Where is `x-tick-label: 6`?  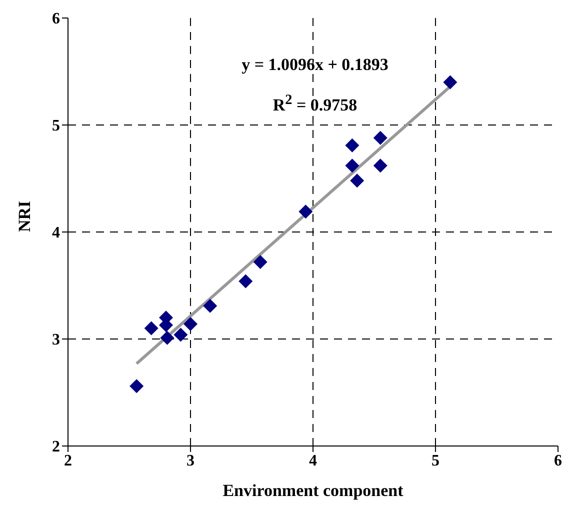 x-tick-label: 6 is located at coordinates (558, 461).